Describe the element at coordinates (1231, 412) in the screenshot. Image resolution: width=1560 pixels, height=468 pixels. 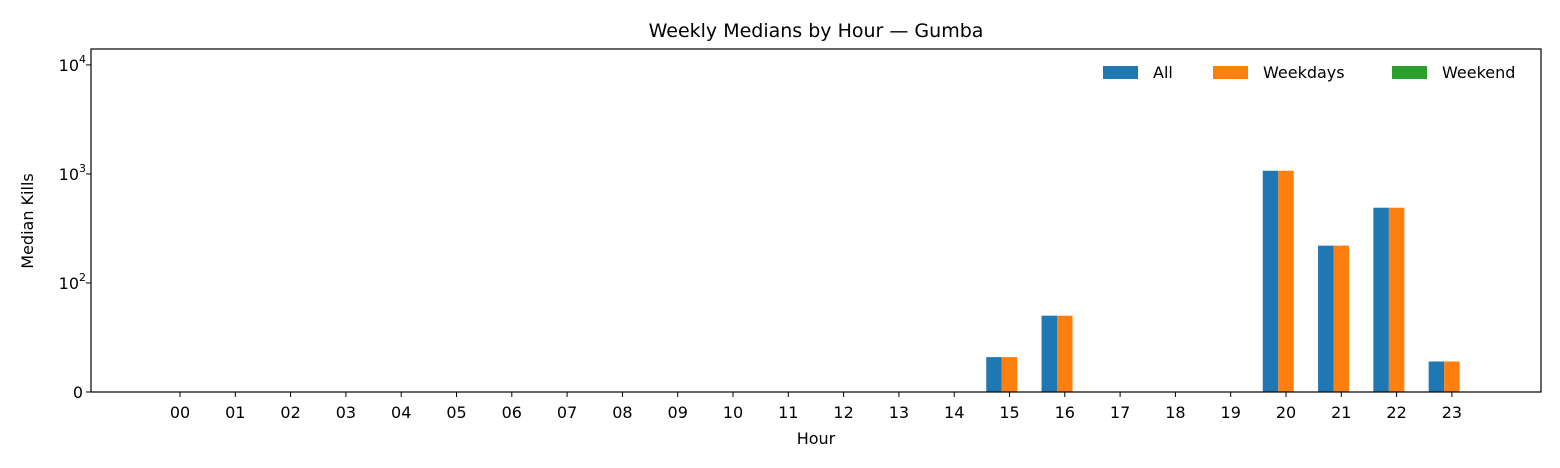
I see `x-tick-label: 19` at that location.